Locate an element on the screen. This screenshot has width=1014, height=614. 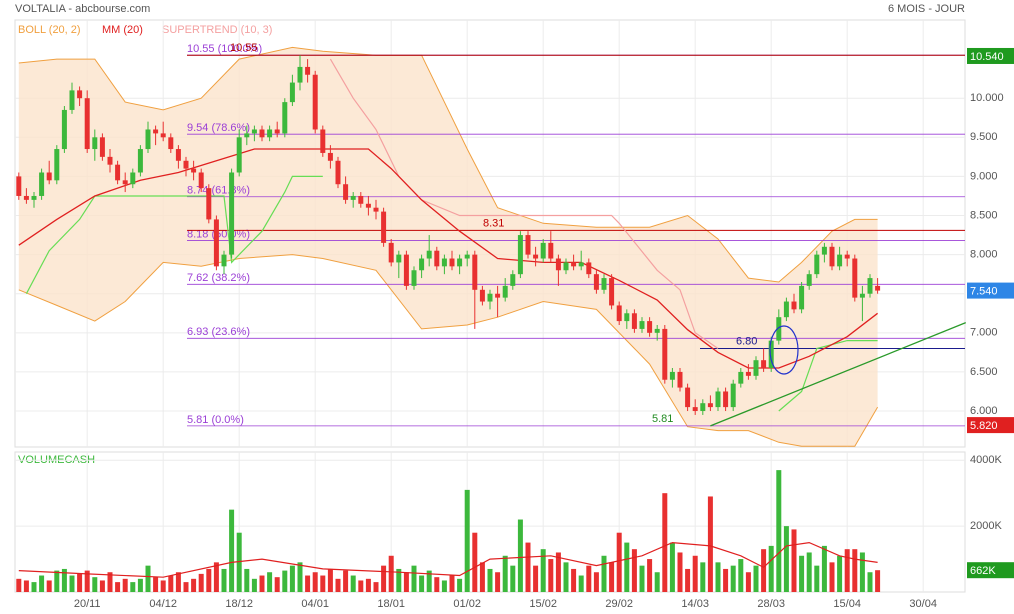
x-tick-label: 18/12 is located at coordinates (239, 604).